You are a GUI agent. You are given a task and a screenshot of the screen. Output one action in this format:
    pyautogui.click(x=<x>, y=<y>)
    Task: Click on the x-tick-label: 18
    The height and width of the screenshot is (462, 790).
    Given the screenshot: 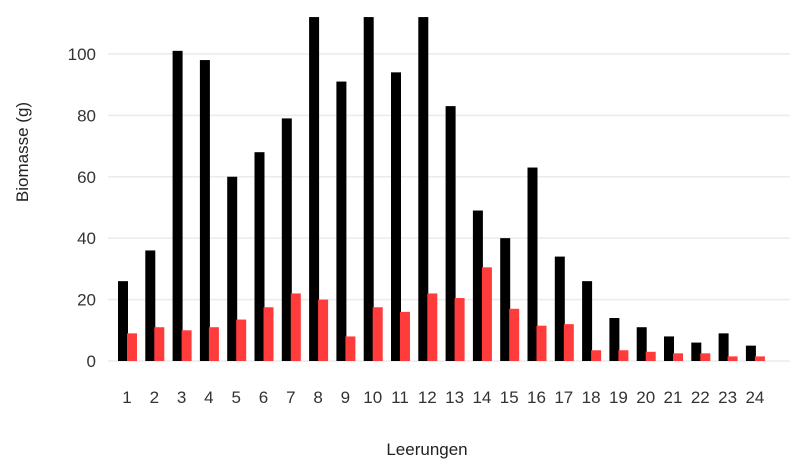 What is the action you would take?
    pyautogui.click(x=591, y=397)
    